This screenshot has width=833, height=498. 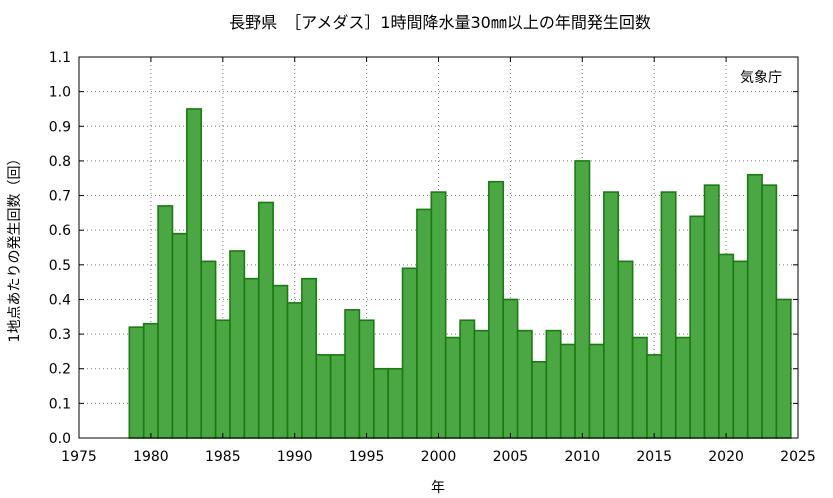 What do you see at coordinates (711, 311) in the screenshot?
I see `bar-2019` at bounding box center [711, 311].